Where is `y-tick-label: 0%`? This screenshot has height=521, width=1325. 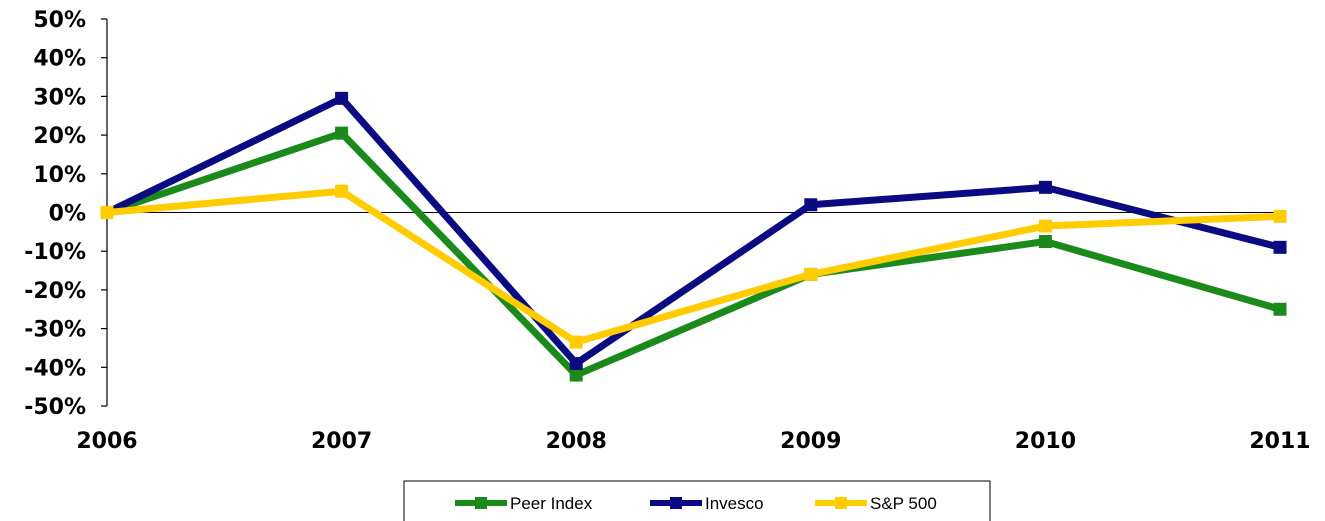 y-tick-label: 0% is located at coordinates (67, 214).